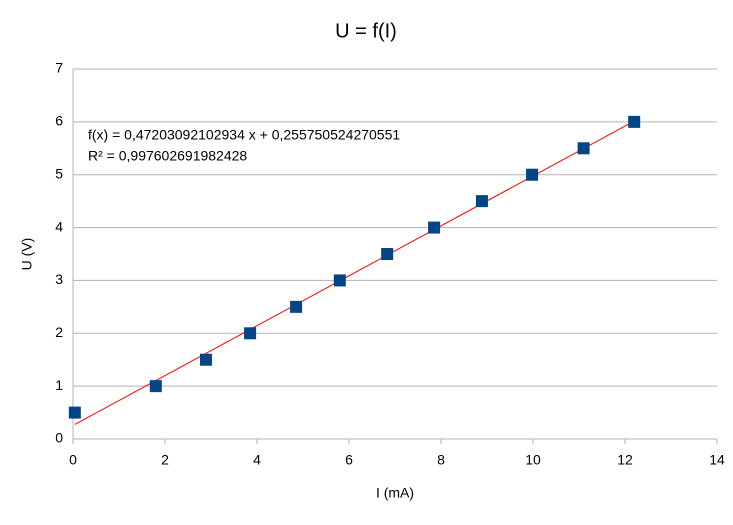 This screenshot has width=733, height=525. What do you see at coordinates (59, 279) in the screenshot?
I see `y-tick-label: 3` at bounding box center [59, 279].